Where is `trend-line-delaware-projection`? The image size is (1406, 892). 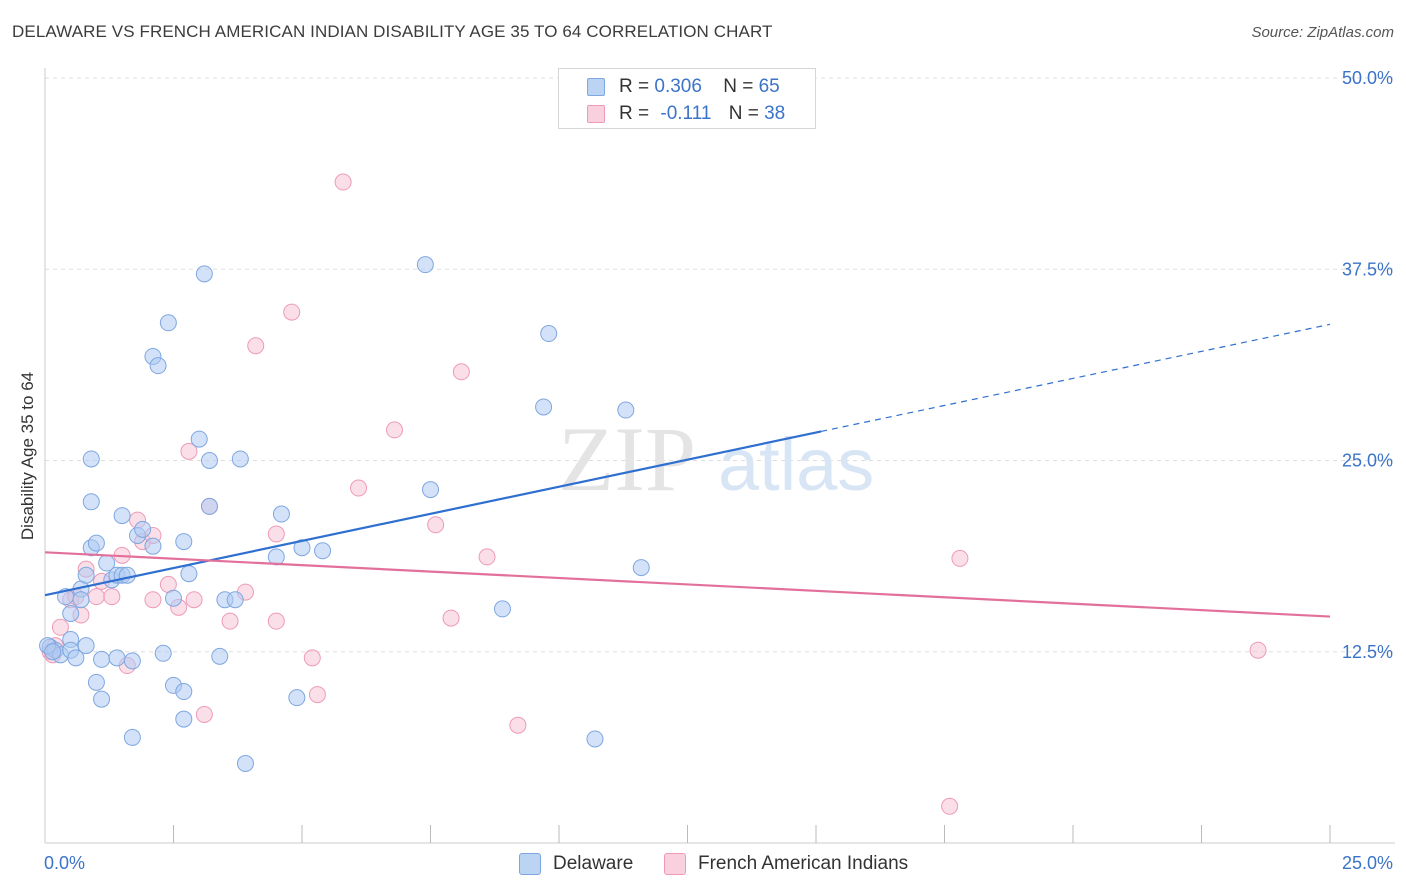 trend-line-delaware-projection is located at coordinates (1076, 378).